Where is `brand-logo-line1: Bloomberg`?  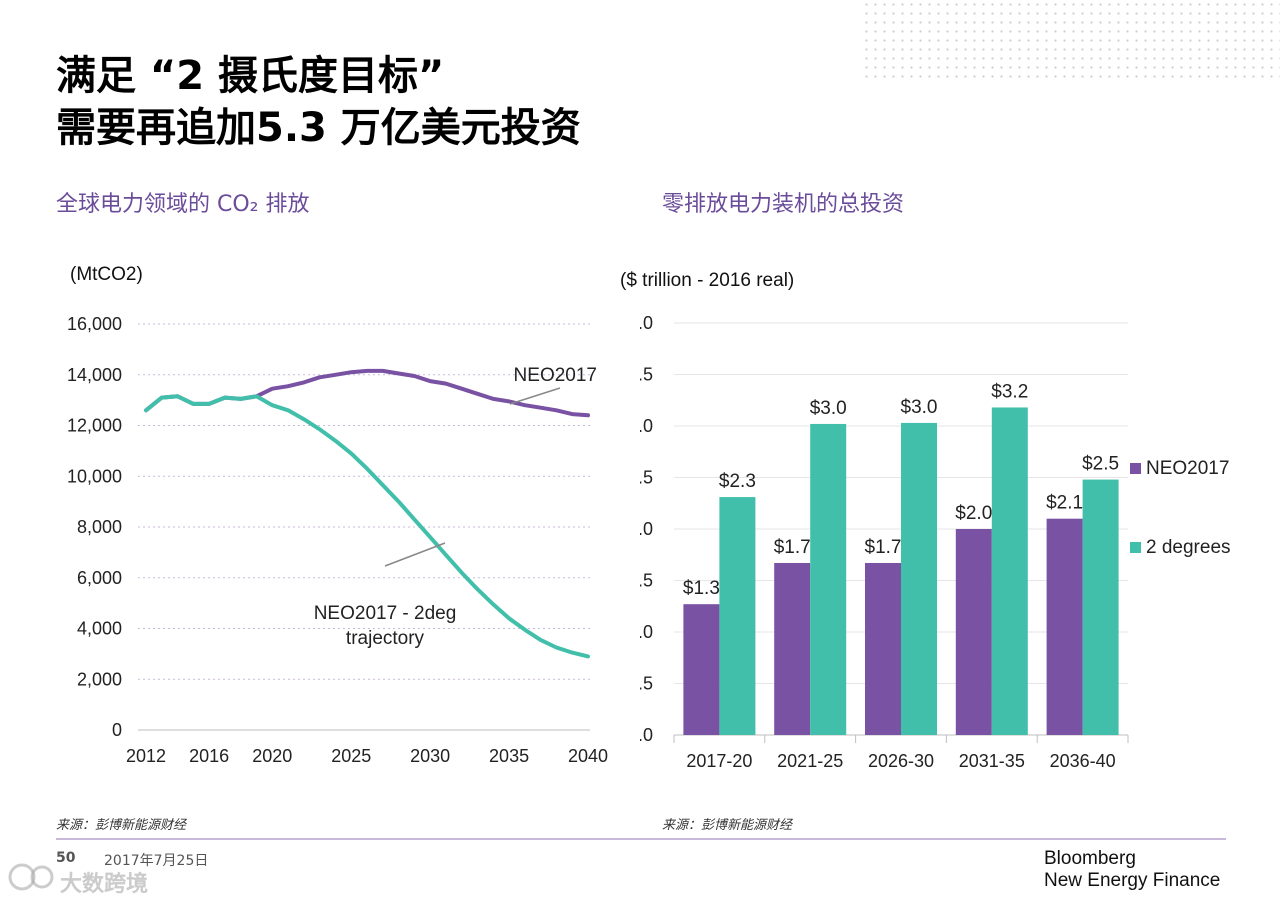
brand-logo-line1: Bloomberg is located at coordinates (1090, 858).